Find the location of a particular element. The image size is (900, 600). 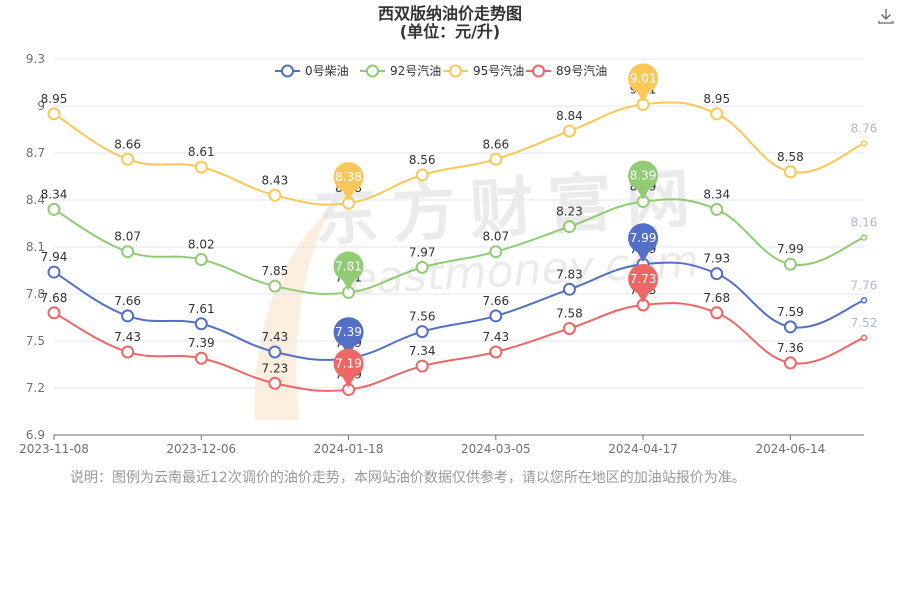

legend-item-3: 89号汽油 is located at coordinates (566, 70).